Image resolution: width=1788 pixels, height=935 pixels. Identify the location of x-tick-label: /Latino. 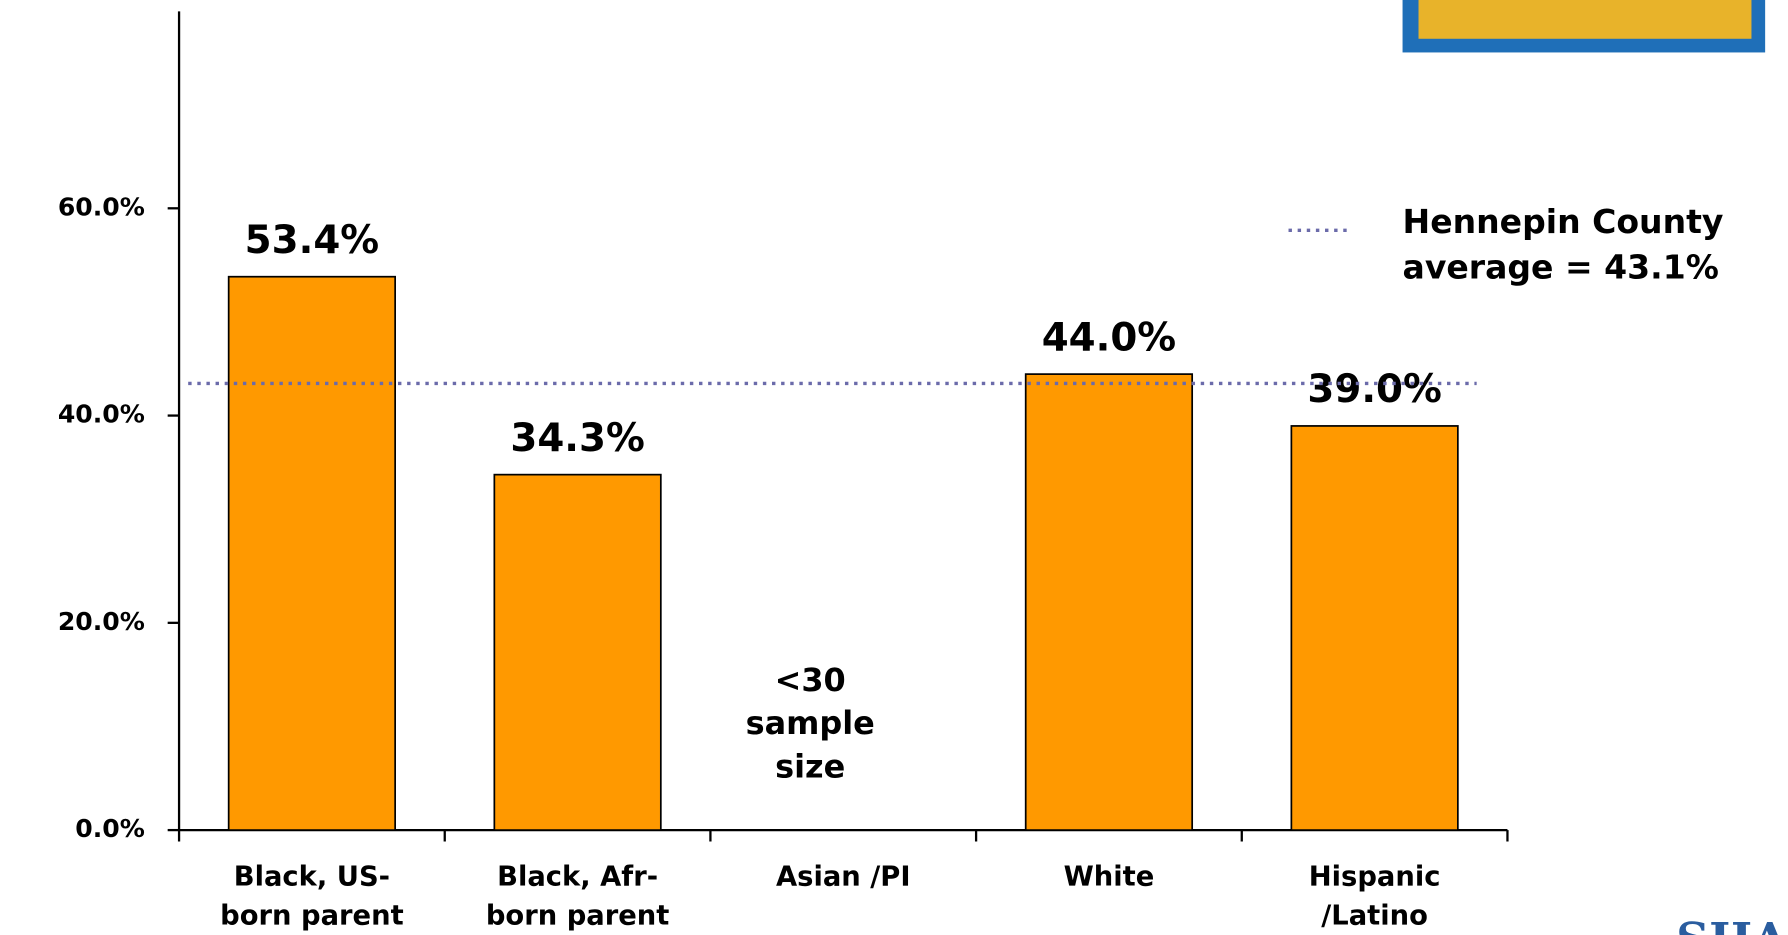
(1374, 915).